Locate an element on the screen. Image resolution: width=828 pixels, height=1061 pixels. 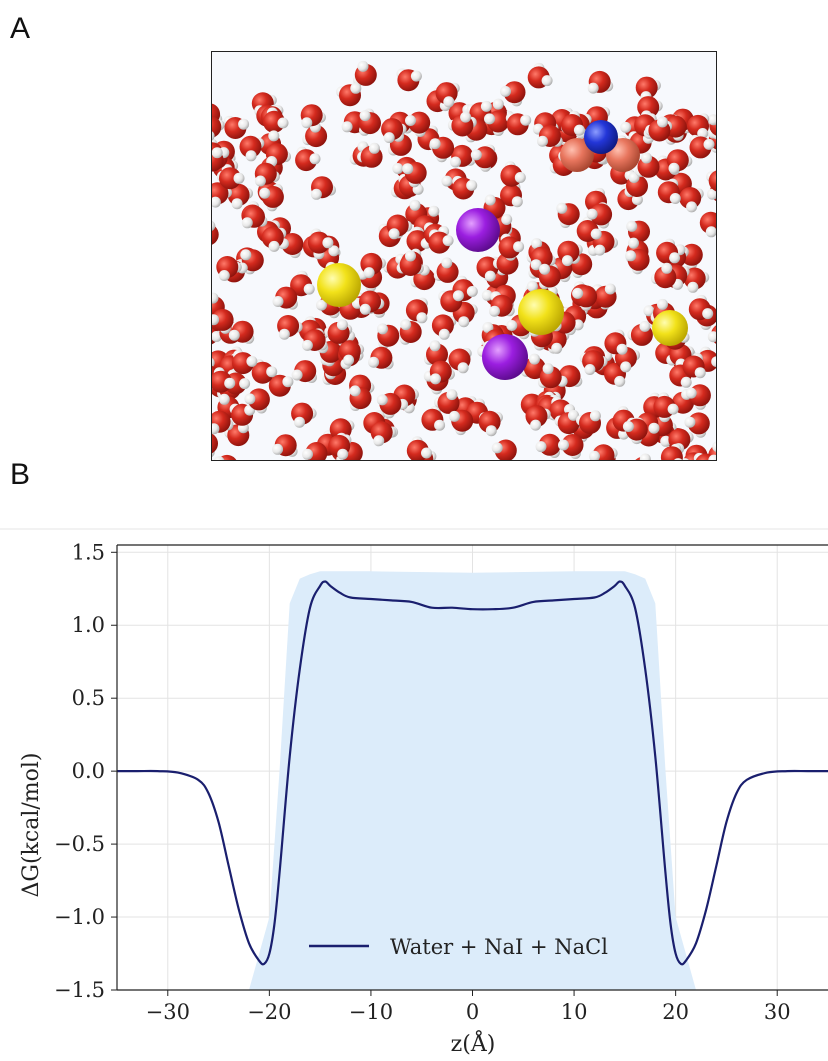
iodide-ion is located at coordinates (478, 230).